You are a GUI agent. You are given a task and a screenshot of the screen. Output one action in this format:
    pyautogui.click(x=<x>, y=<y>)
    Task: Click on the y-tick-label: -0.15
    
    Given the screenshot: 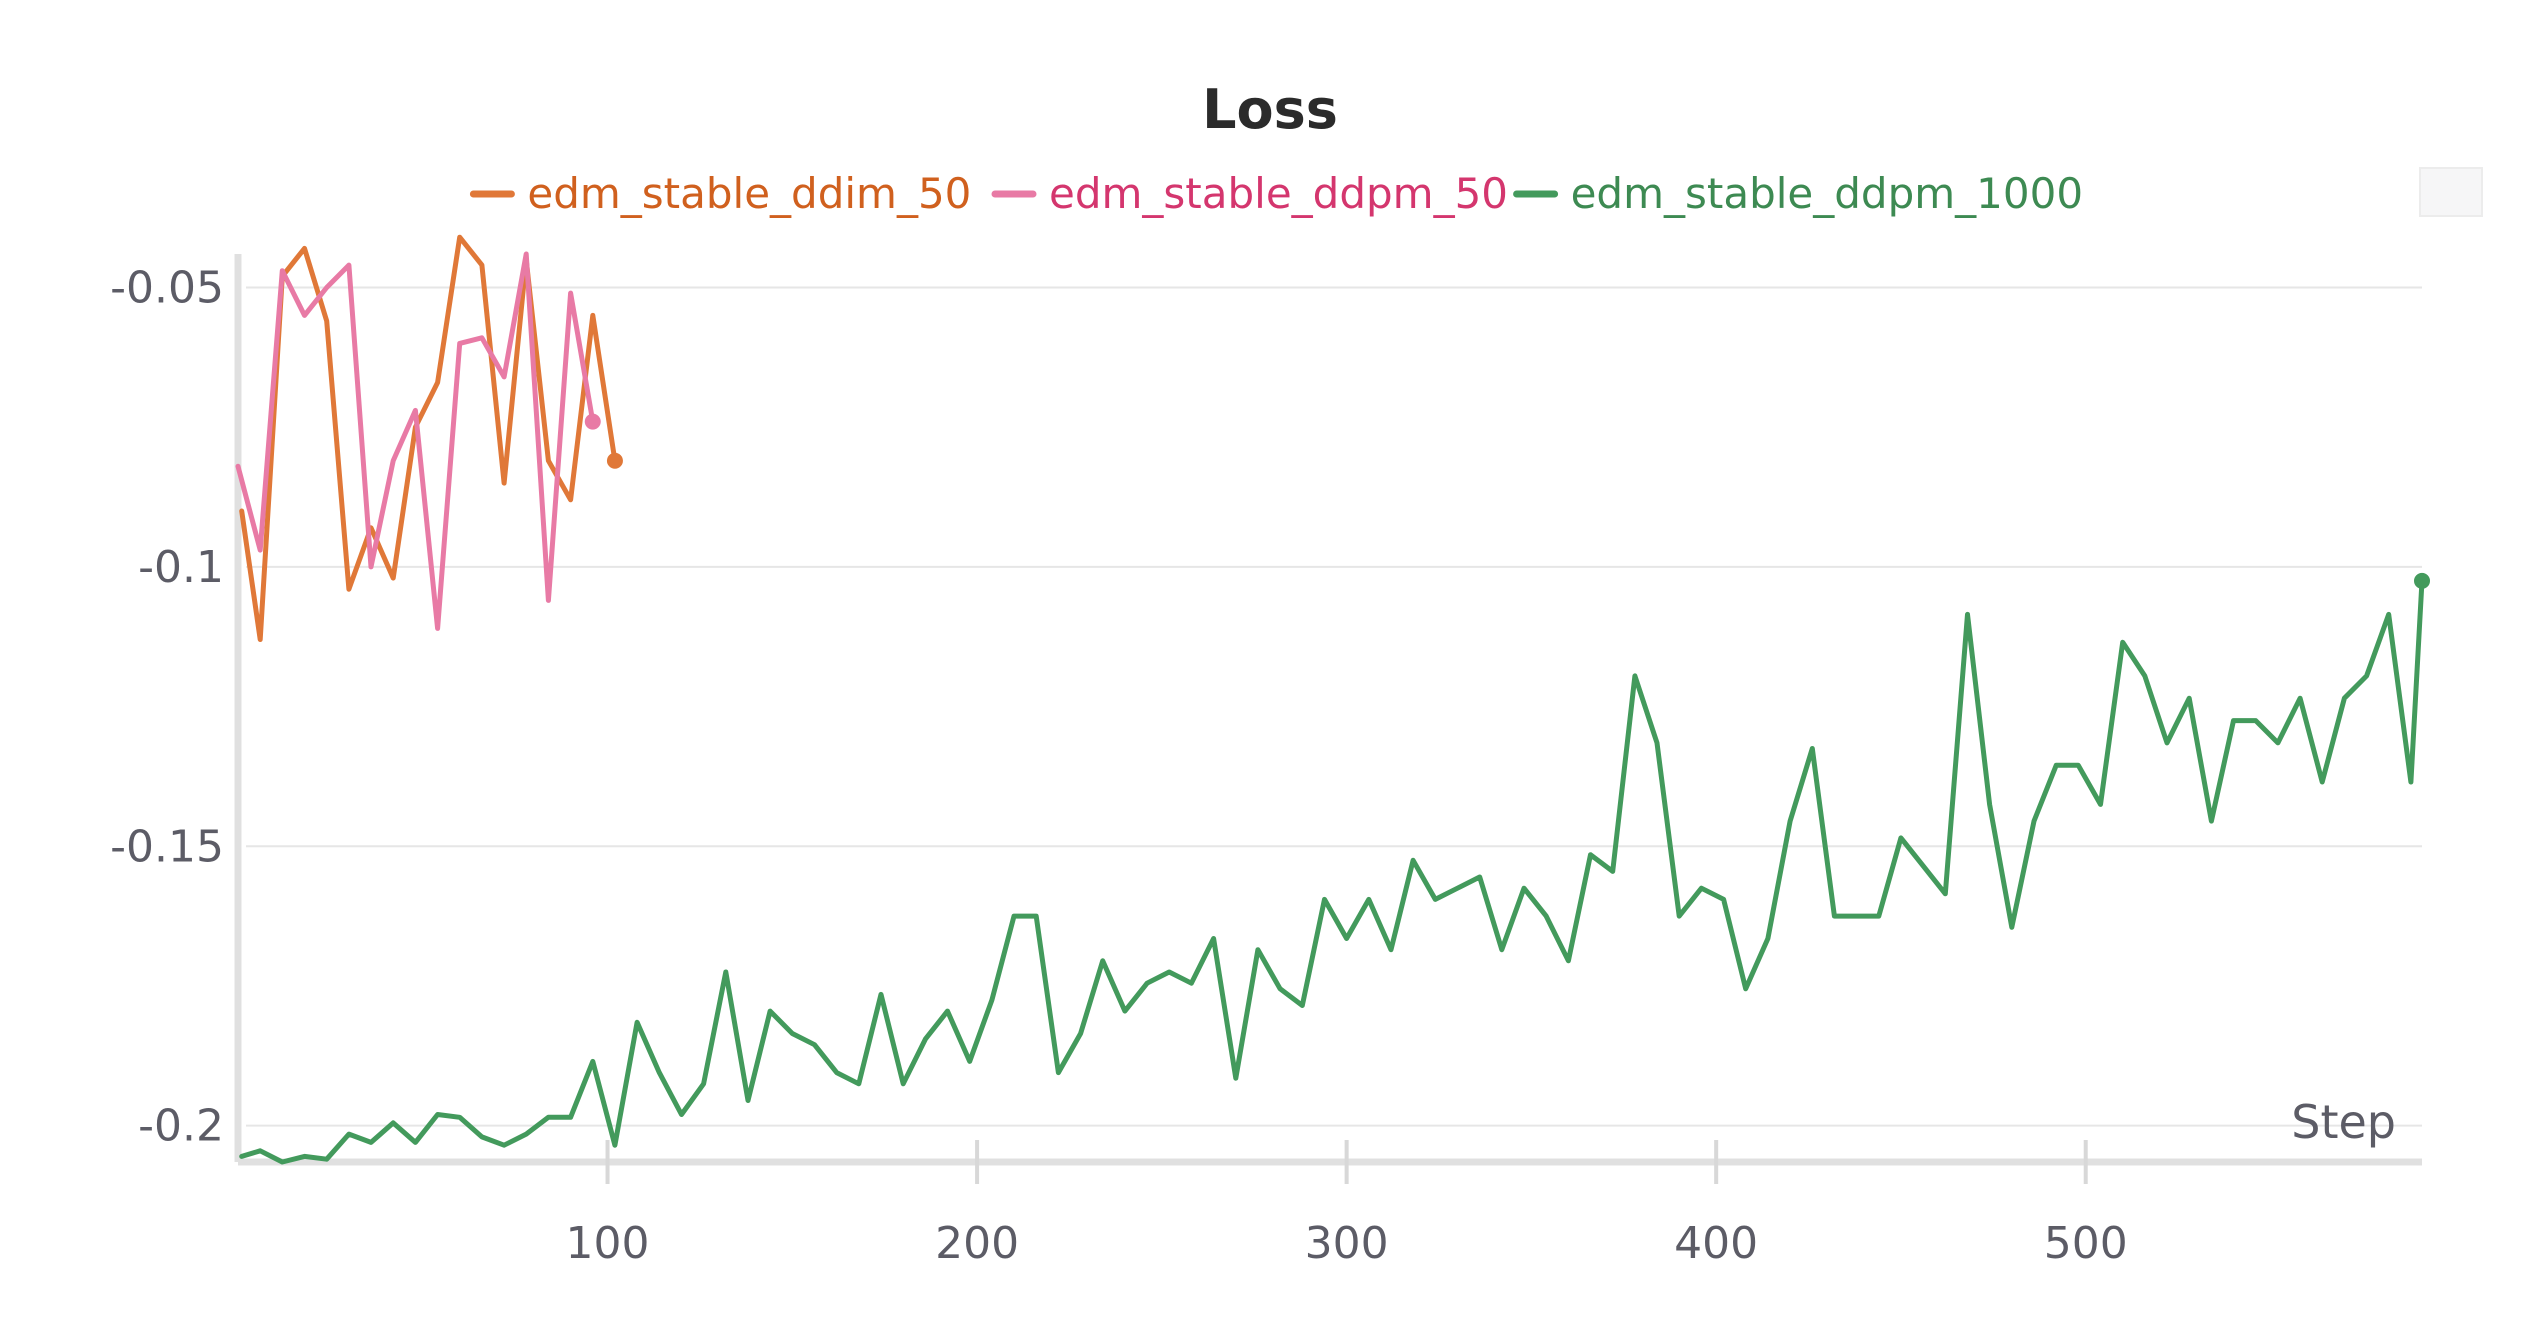 What is the action you would take?
    pyautogui.click(x=167, y=846)
    